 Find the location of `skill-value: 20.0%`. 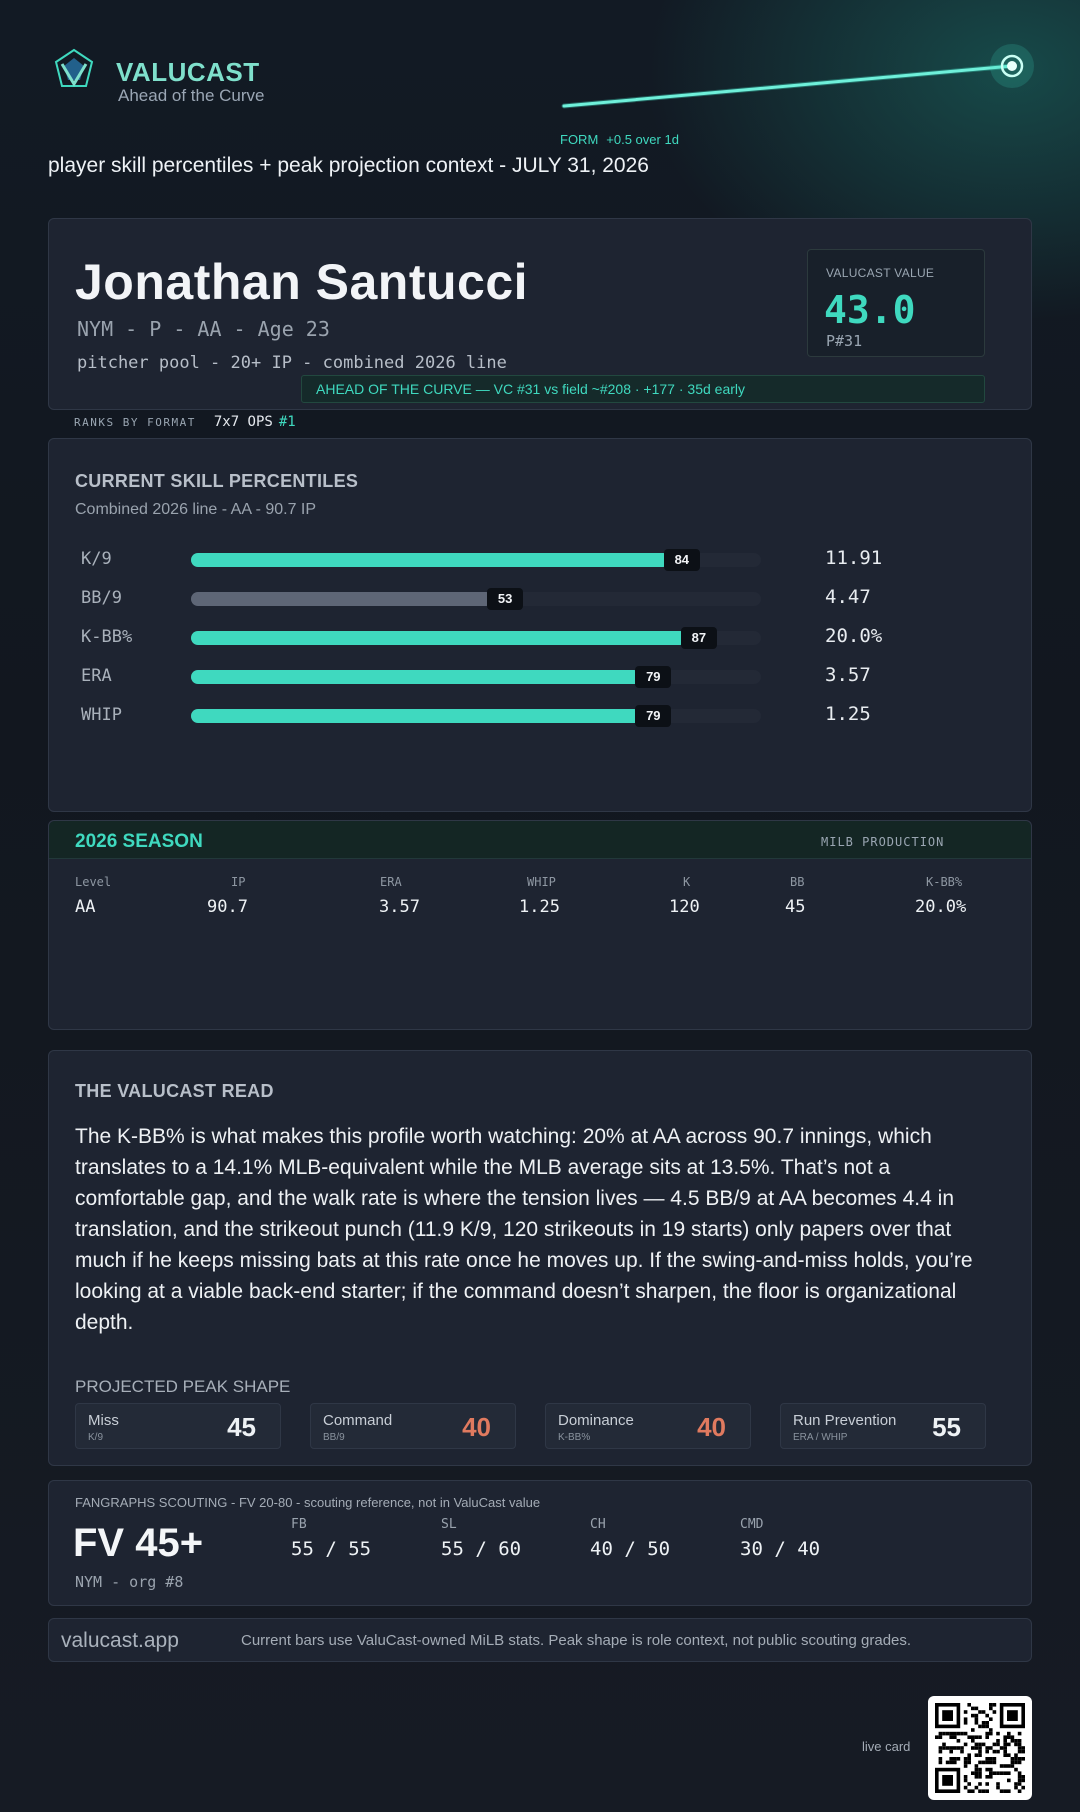

skill-value: 20.0% is located at coordinates (854, 636).